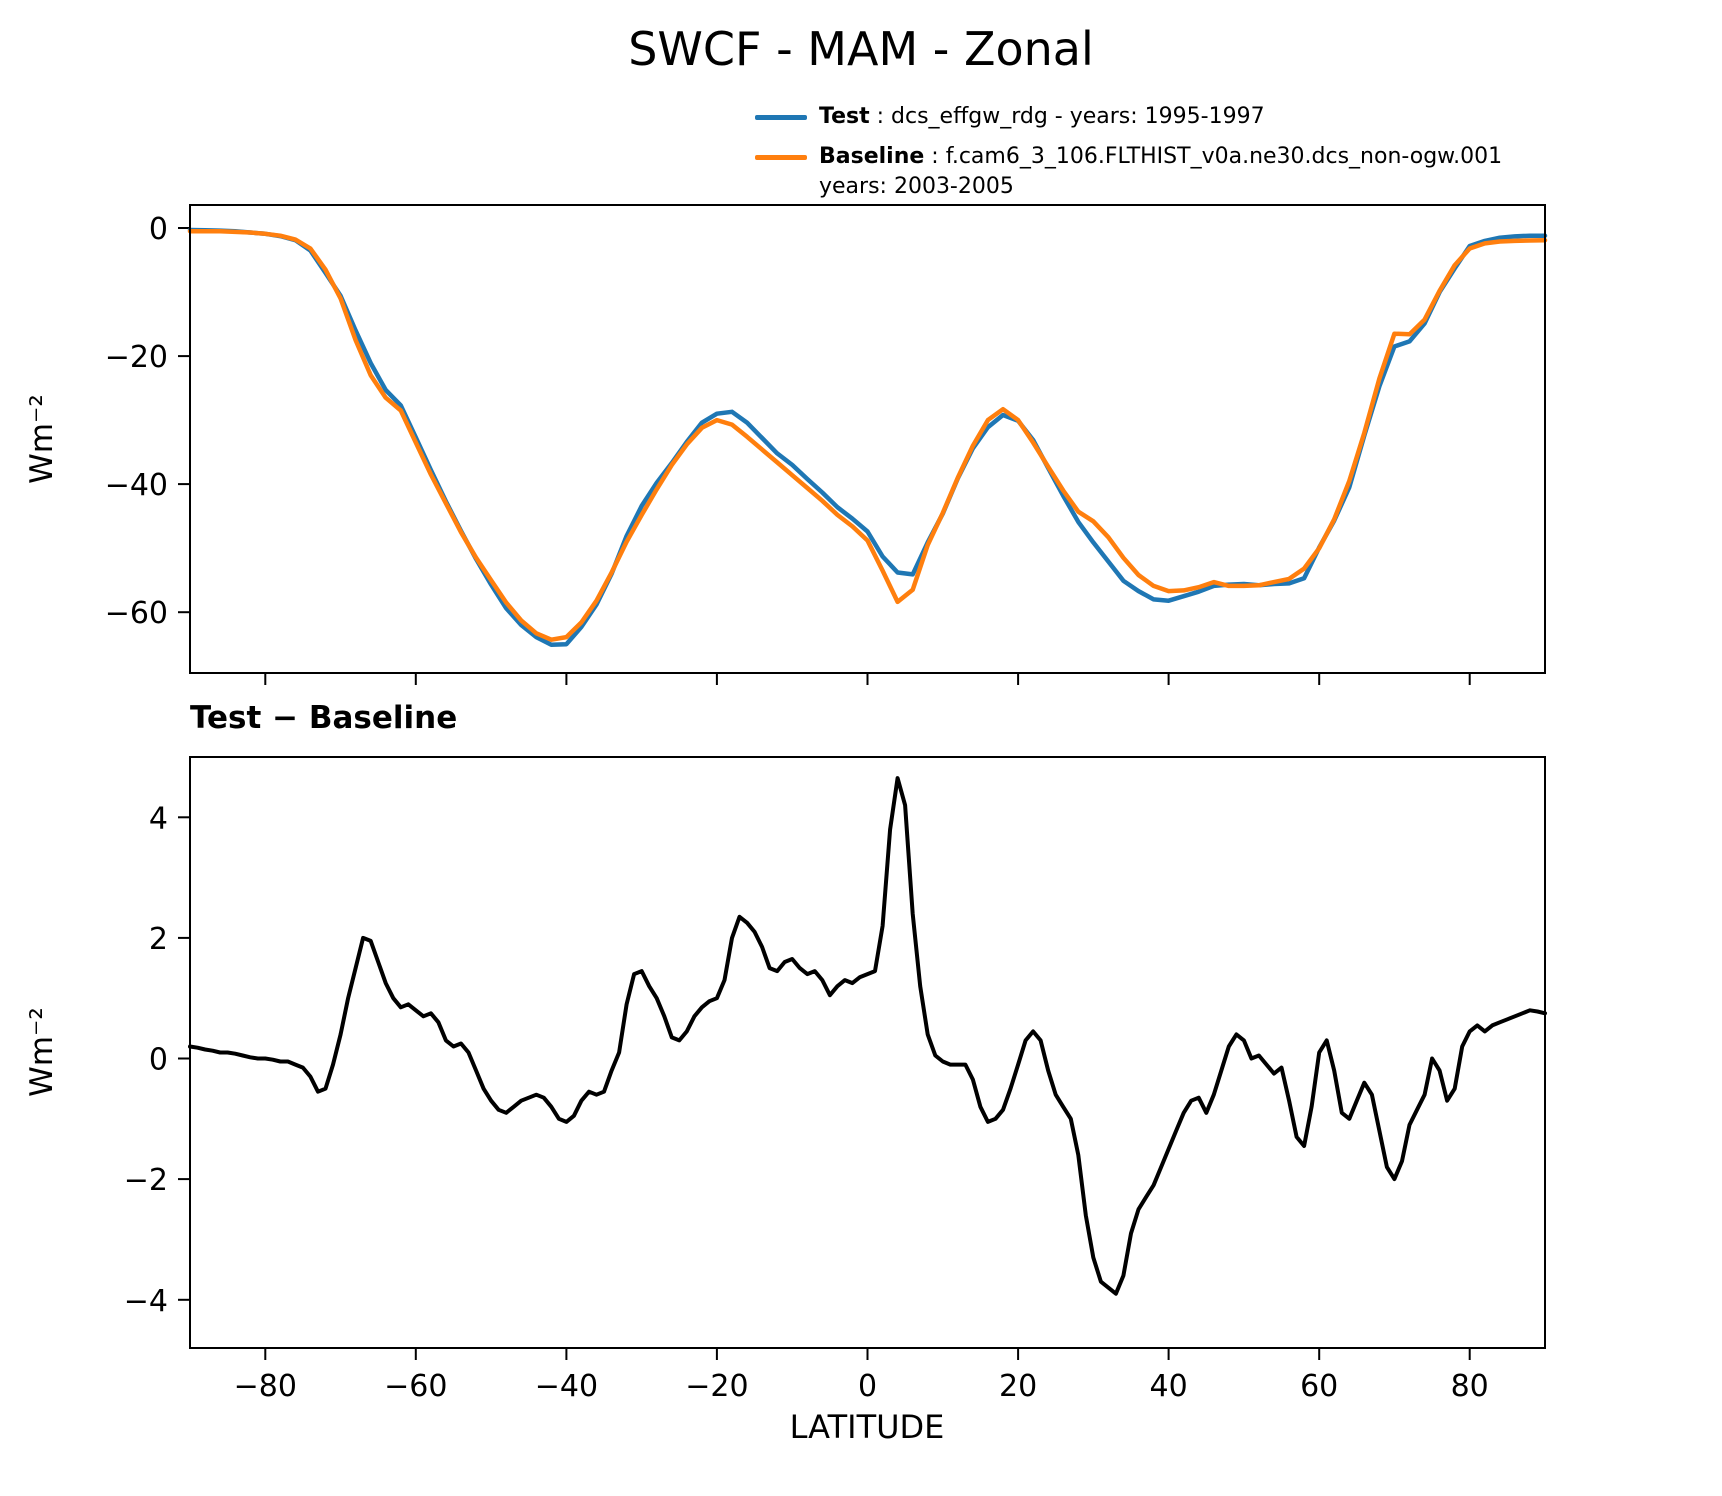 This screenshot has width=1722, height=1496. I want to click on legend-test-name: Test, so click(844, 116).